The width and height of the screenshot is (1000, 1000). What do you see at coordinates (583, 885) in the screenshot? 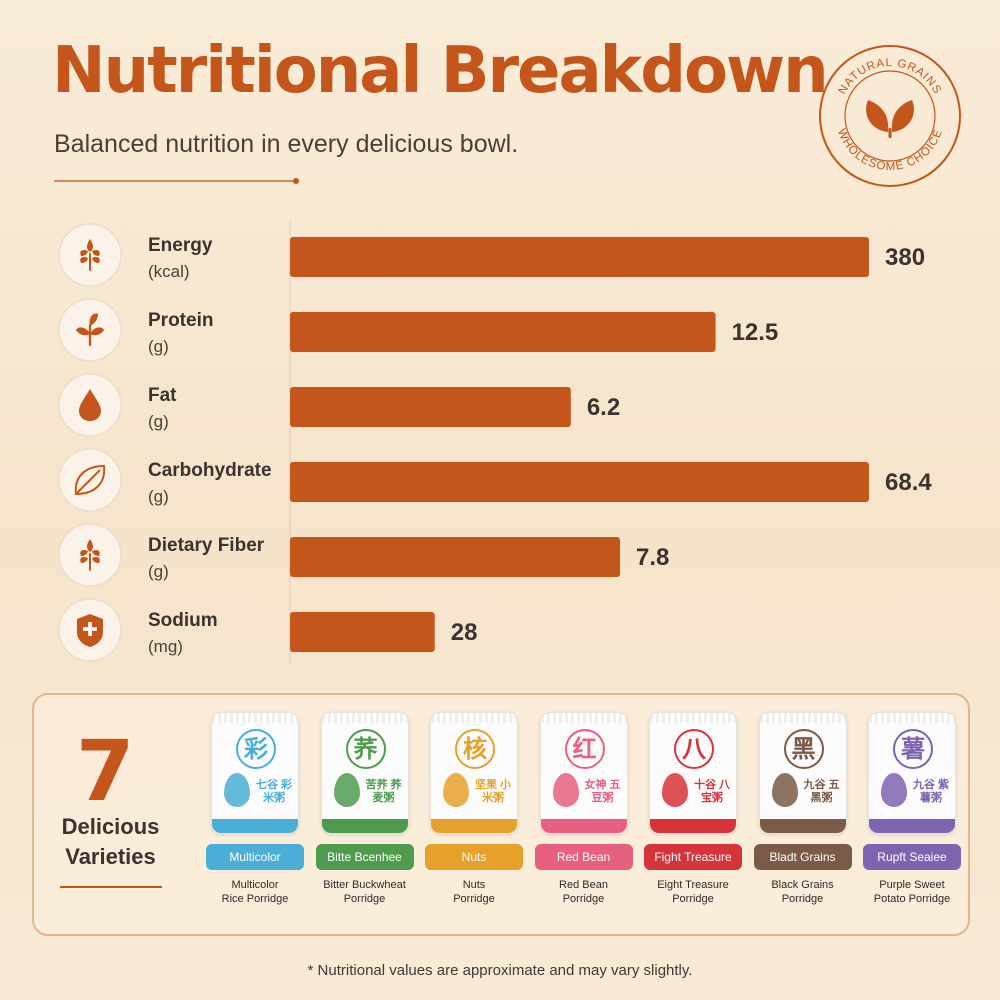
I see `variety-caption-line1: Red Bean` at bounding box center [583, 885].